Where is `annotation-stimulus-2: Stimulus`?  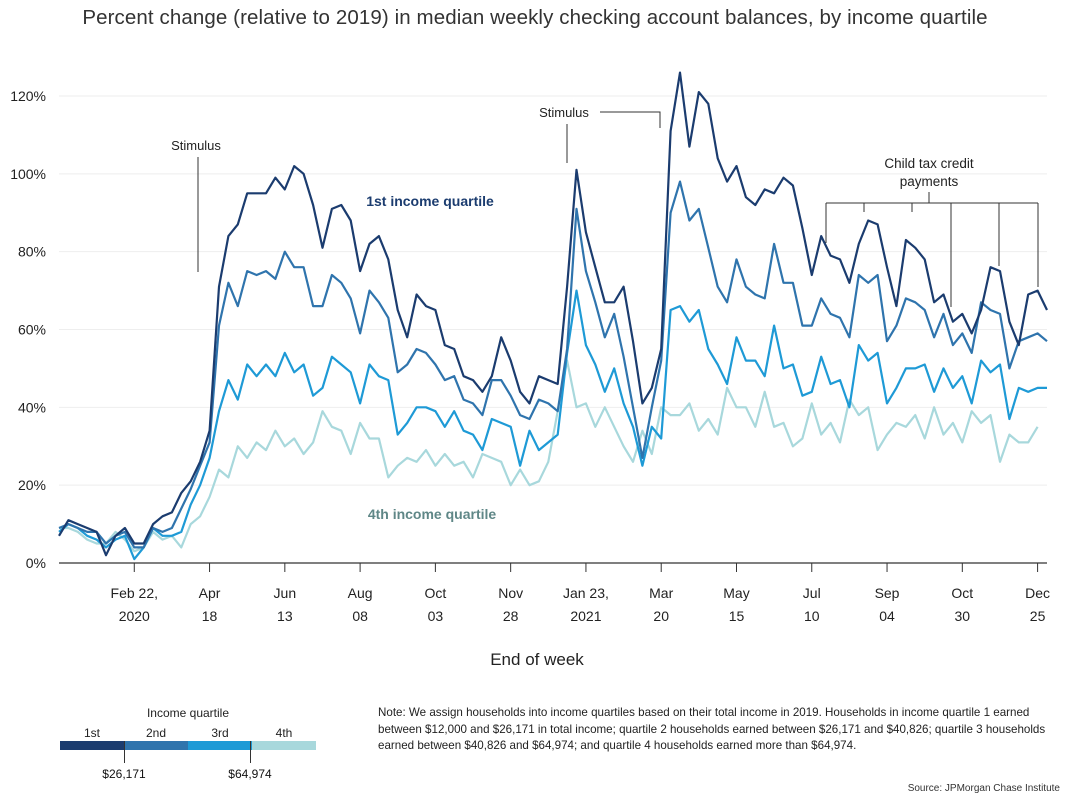 annotation-stimulus-2: Stimulus is located at coordinates (564, 112).